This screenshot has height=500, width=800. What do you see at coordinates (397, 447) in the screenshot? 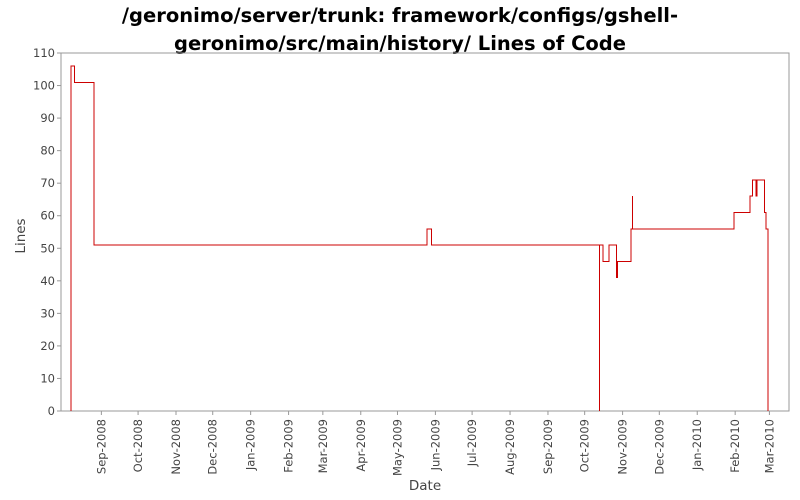
I see `x-tick-label: May-2009` at bounding box center [397, 447].